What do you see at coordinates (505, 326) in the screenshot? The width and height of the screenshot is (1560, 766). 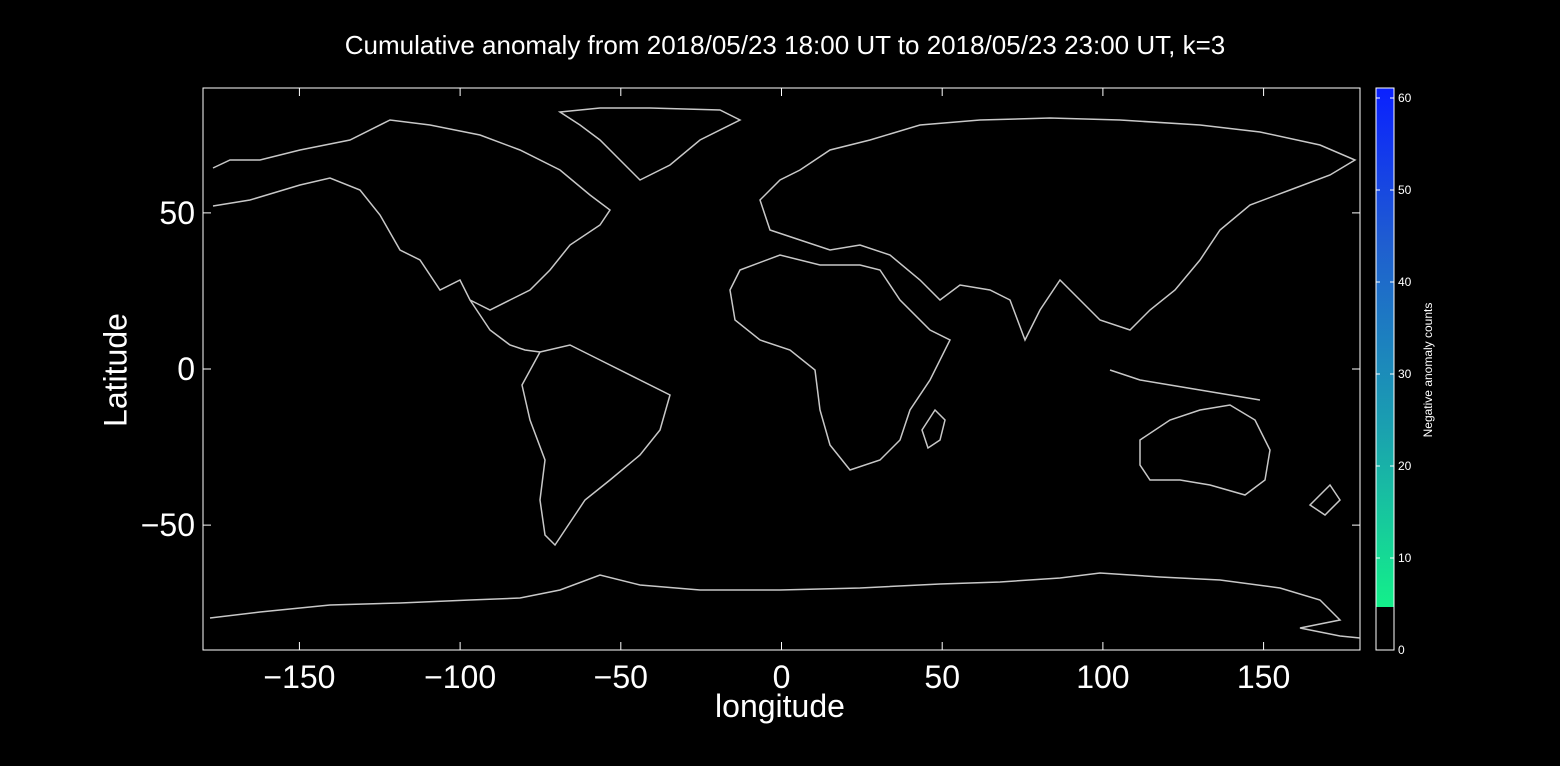 I see `coast-central-america` at bounding box center [505, 326].